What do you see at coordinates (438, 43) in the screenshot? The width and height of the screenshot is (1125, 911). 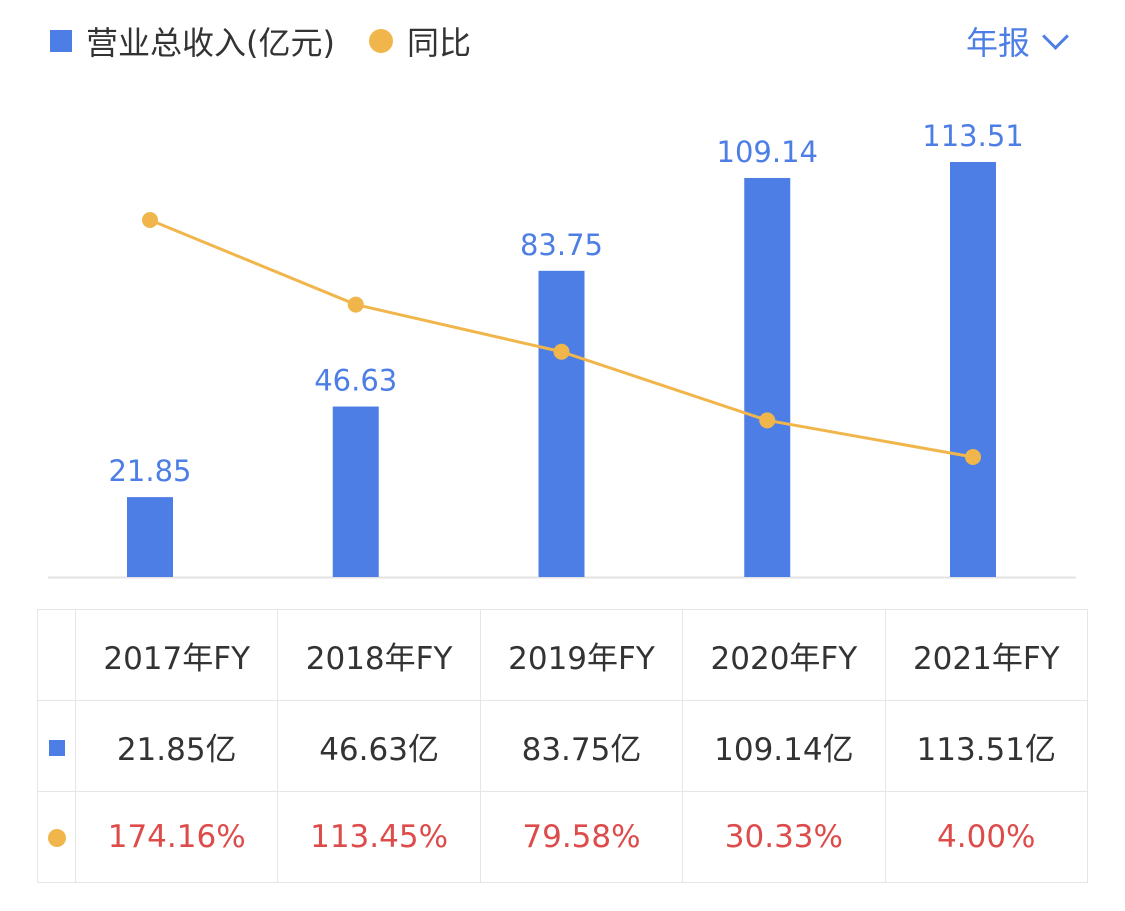 I see `line-legend-label: 同比` at bounding box center [438, 43].